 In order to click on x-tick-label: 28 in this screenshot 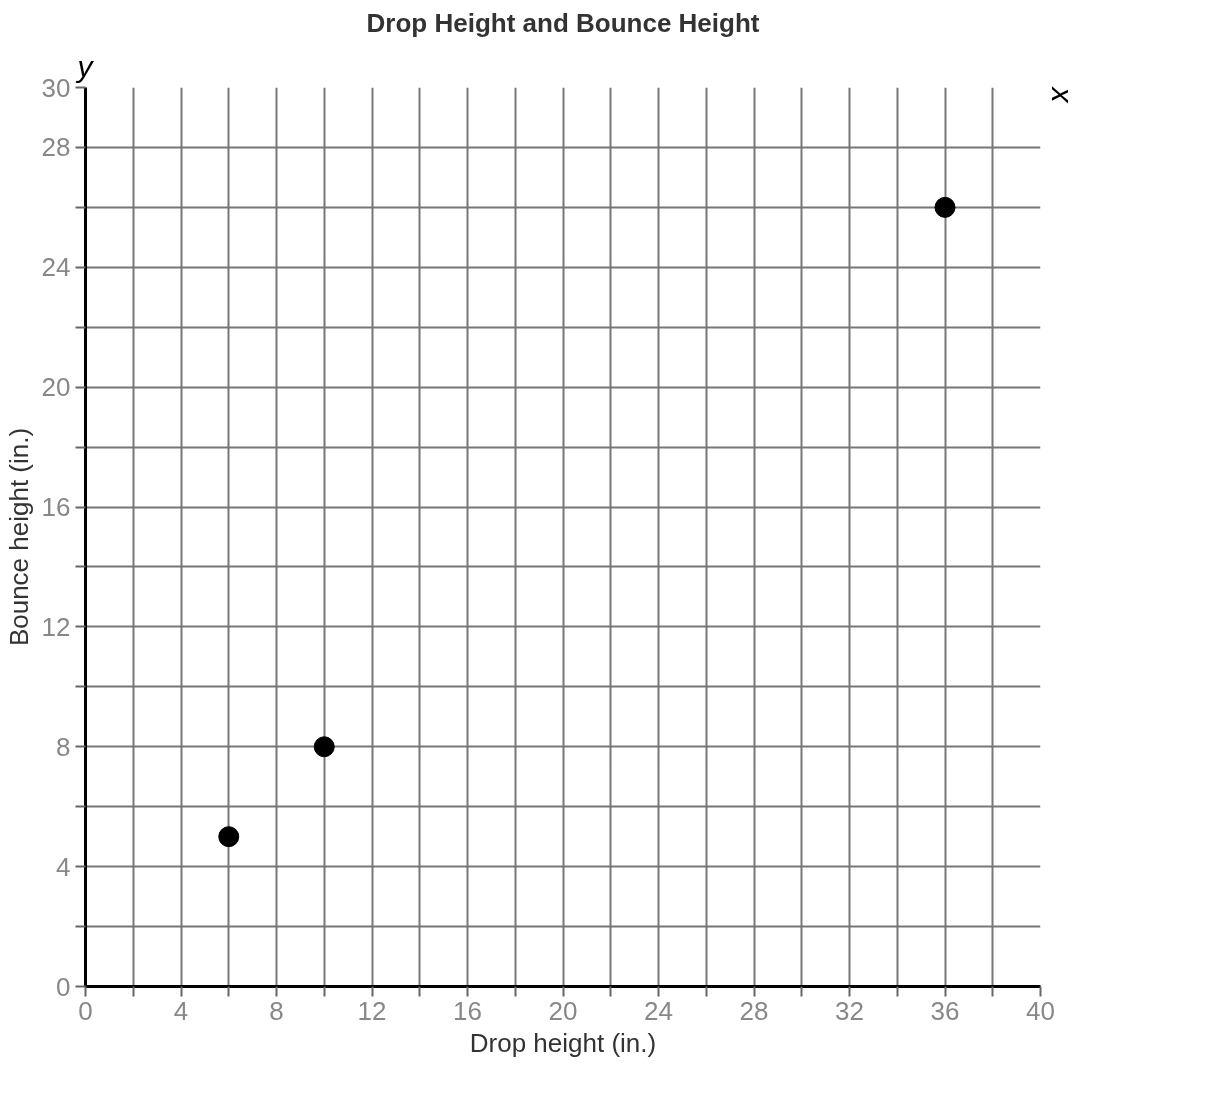, I will do `click(754, 1010)`.